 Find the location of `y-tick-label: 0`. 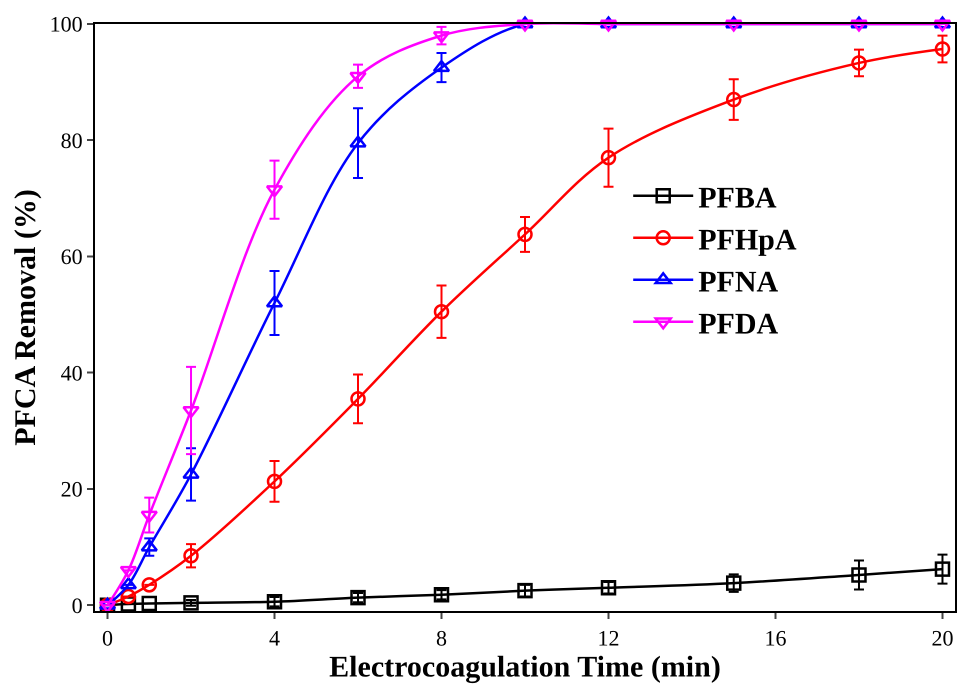

y-tick-label: 0 is located at coordinates (77, 605).